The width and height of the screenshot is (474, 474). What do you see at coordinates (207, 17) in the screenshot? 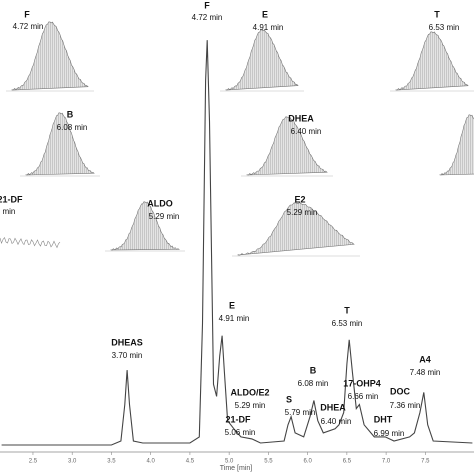
I see `peak-time: 4.72 min` at bounding box center [207, 17].